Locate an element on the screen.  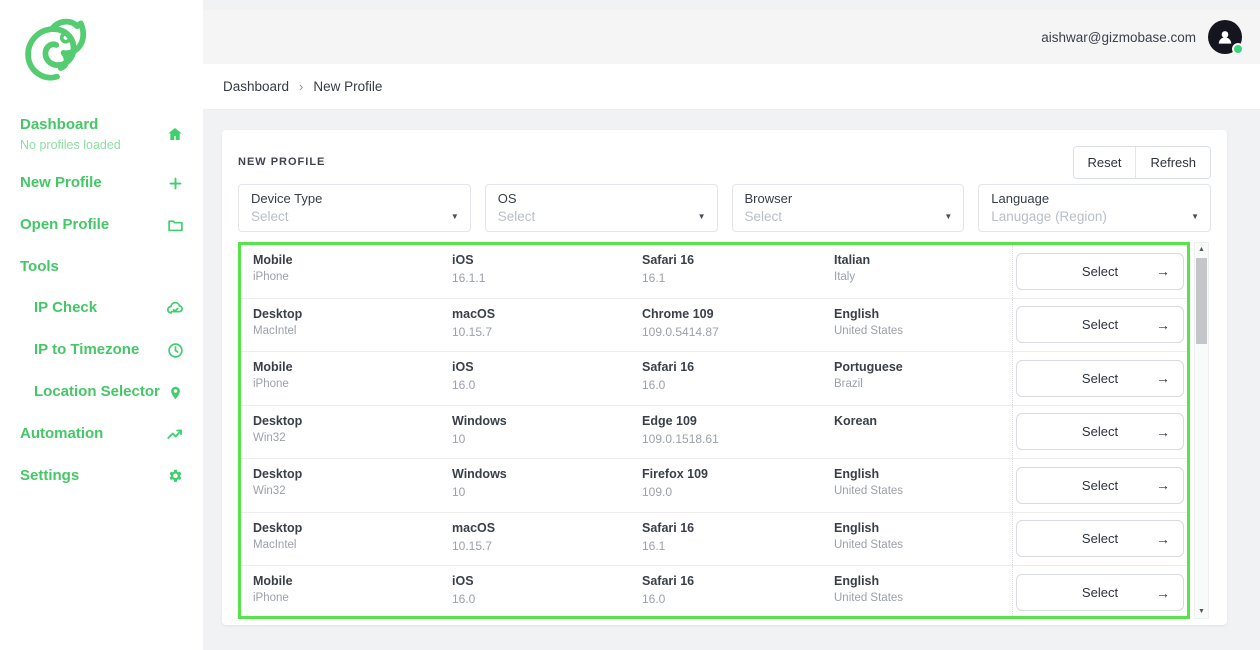
browser-version: 109.0.5414.87 is located at coordinates (680, 331).